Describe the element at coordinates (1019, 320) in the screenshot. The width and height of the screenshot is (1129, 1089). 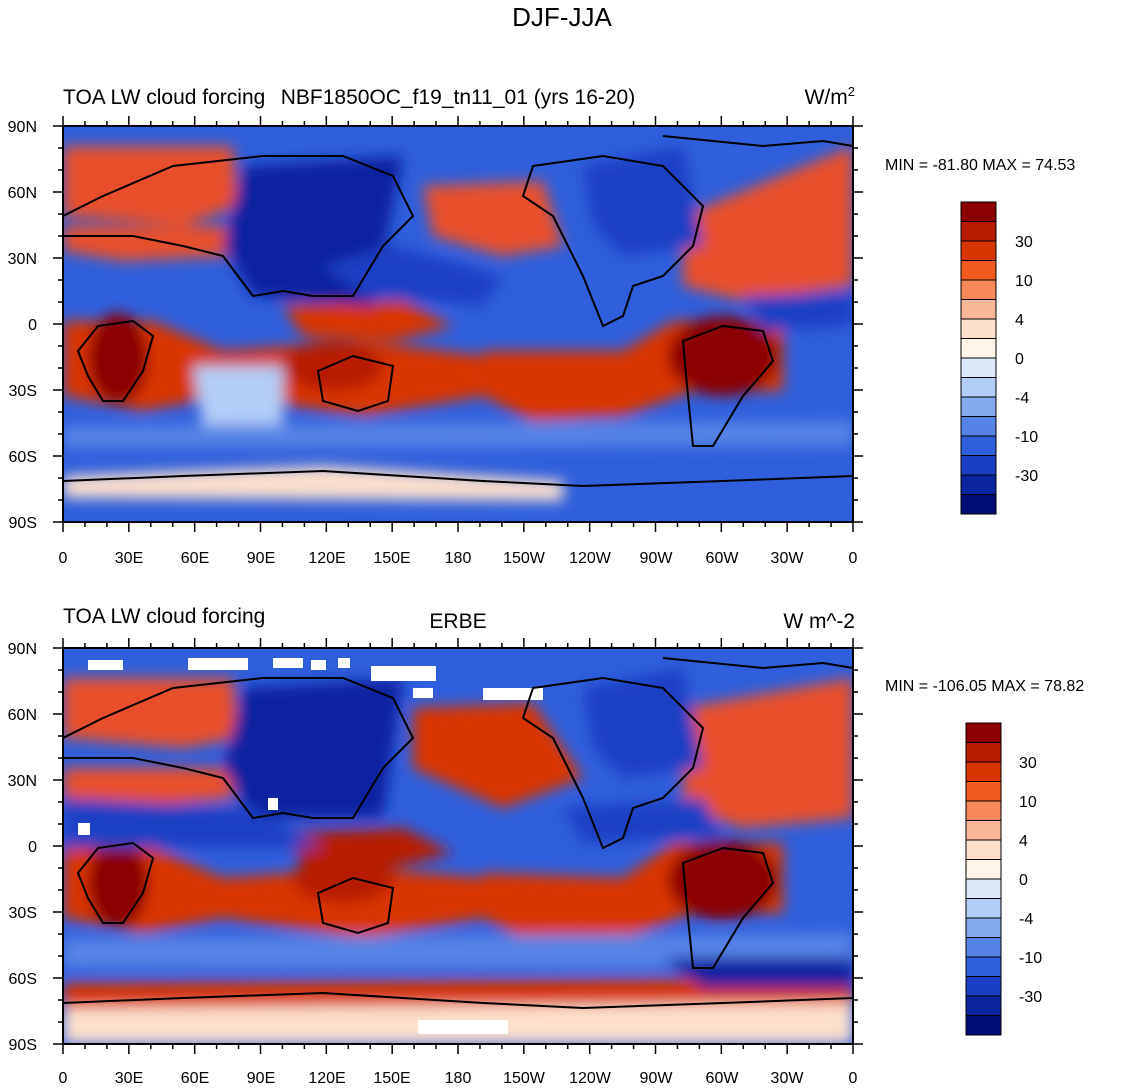
I see `colorbar-label: 4` at that location.